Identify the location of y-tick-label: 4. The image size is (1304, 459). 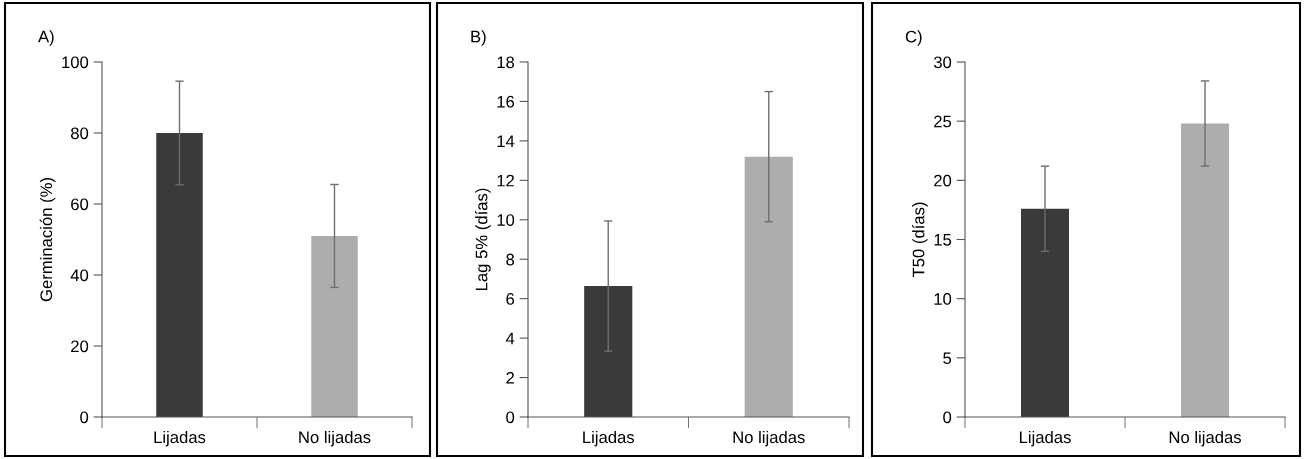
(510, 338).